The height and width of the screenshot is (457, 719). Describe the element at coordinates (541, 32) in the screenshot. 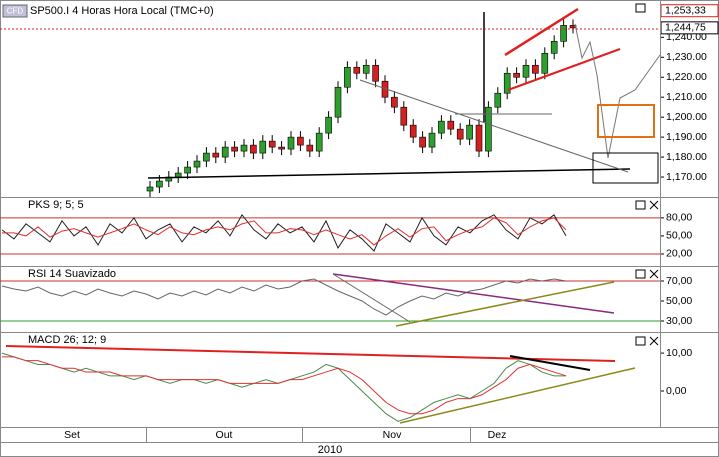

I see `channel-top` at that location.